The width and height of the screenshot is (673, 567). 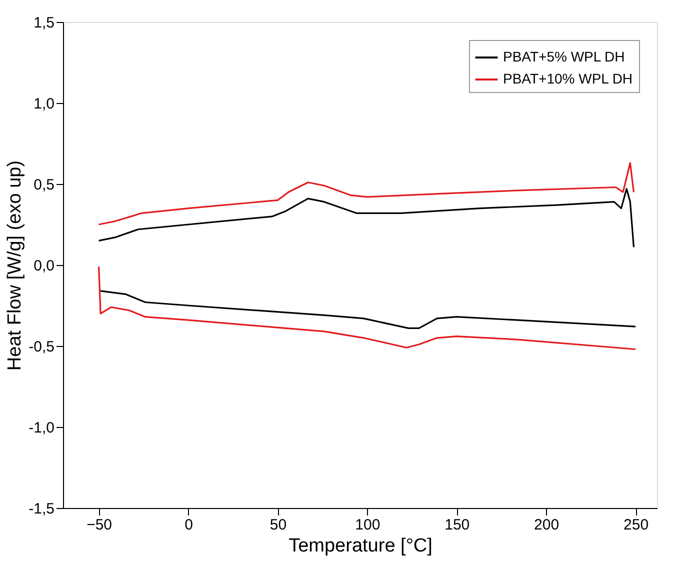 What do you see at coordinates (15, 265) in the screenshot?
I see `y-axis-title: Heat Flow [W/g] (exo up)` at bounding box center [15, 265].